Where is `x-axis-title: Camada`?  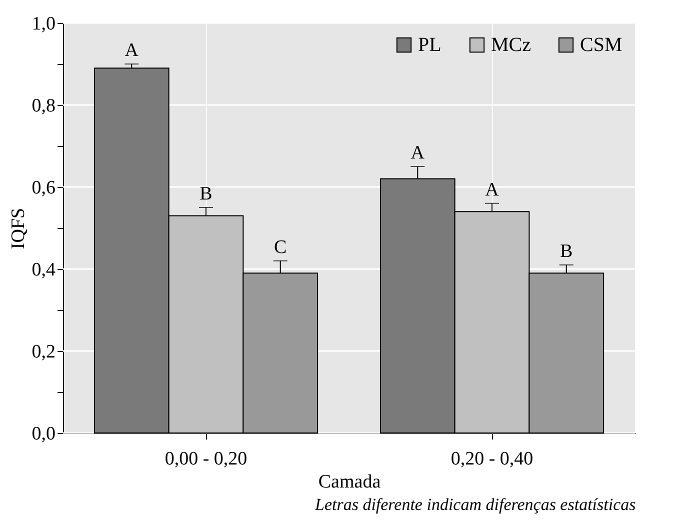 x-axis-title: Camada is located at coordinates (350, 482).